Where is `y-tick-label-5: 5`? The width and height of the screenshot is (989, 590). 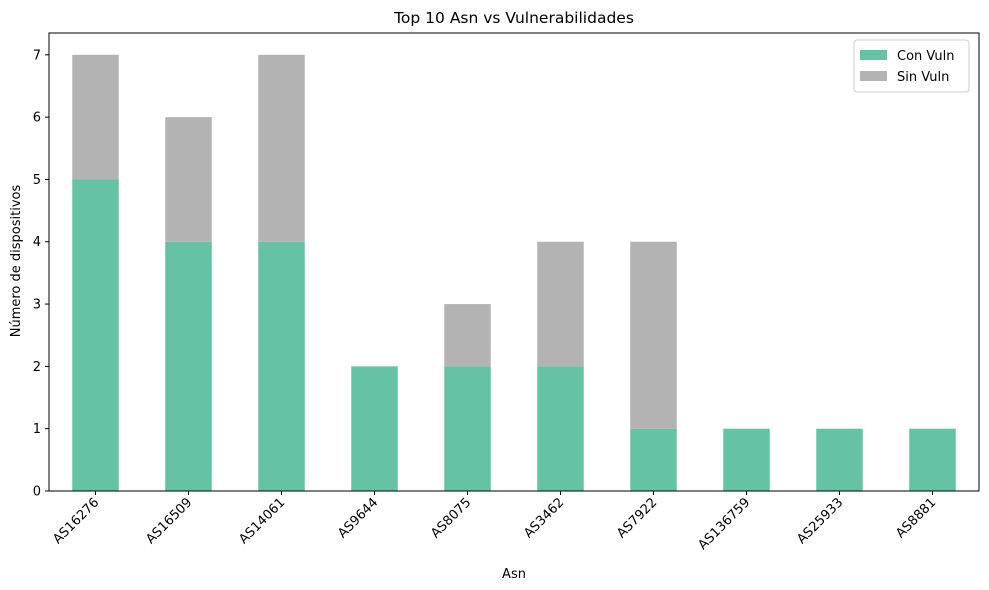 y-tick-label-5: 5 is located at coordinates (37, 180).